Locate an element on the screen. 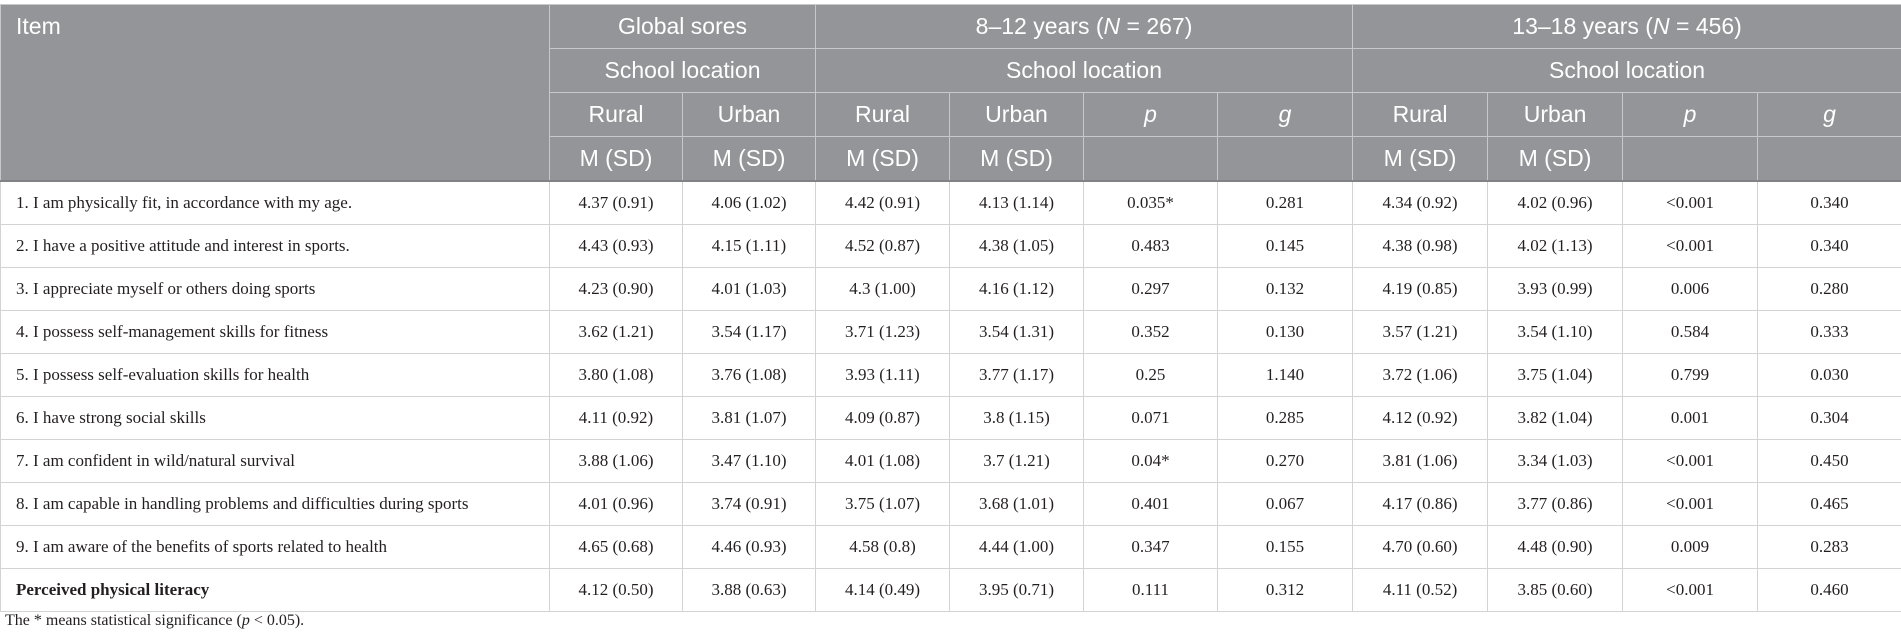 Image resolution: width=1901 pixels, height=640 pixels. value-cell: 4.01 (1.08) is located at coordinates (882, 461).